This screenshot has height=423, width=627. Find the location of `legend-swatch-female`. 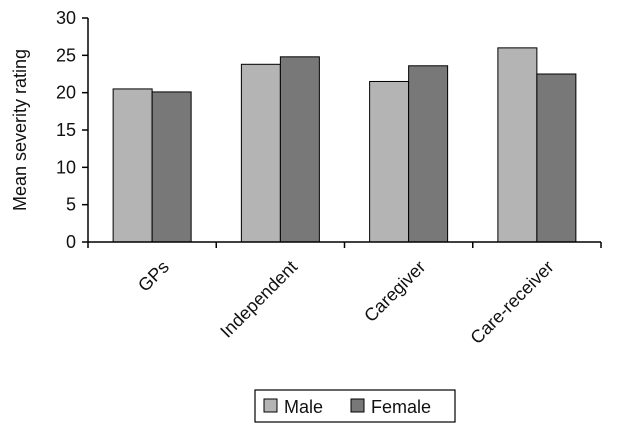

legend-swatch-female is located at coordinates (357, 405).